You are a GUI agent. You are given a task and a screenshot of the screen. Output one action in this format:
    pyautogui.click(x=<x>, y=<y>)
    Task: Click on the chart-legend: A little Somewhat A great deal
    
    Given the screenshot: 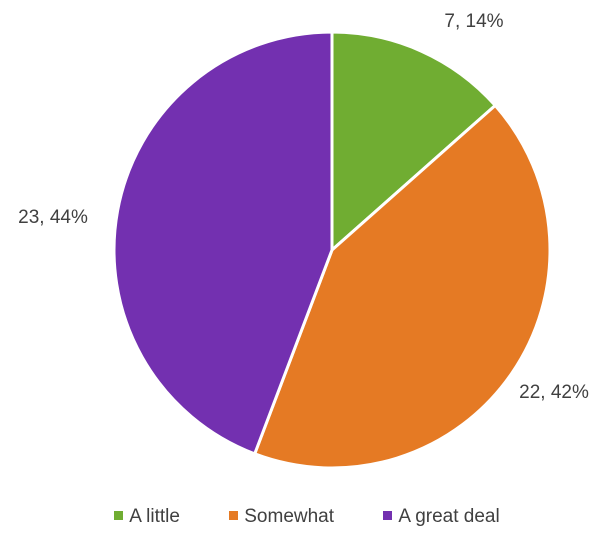 What is the action you would take?
    pyautogui.click(x=307, y=517)
    